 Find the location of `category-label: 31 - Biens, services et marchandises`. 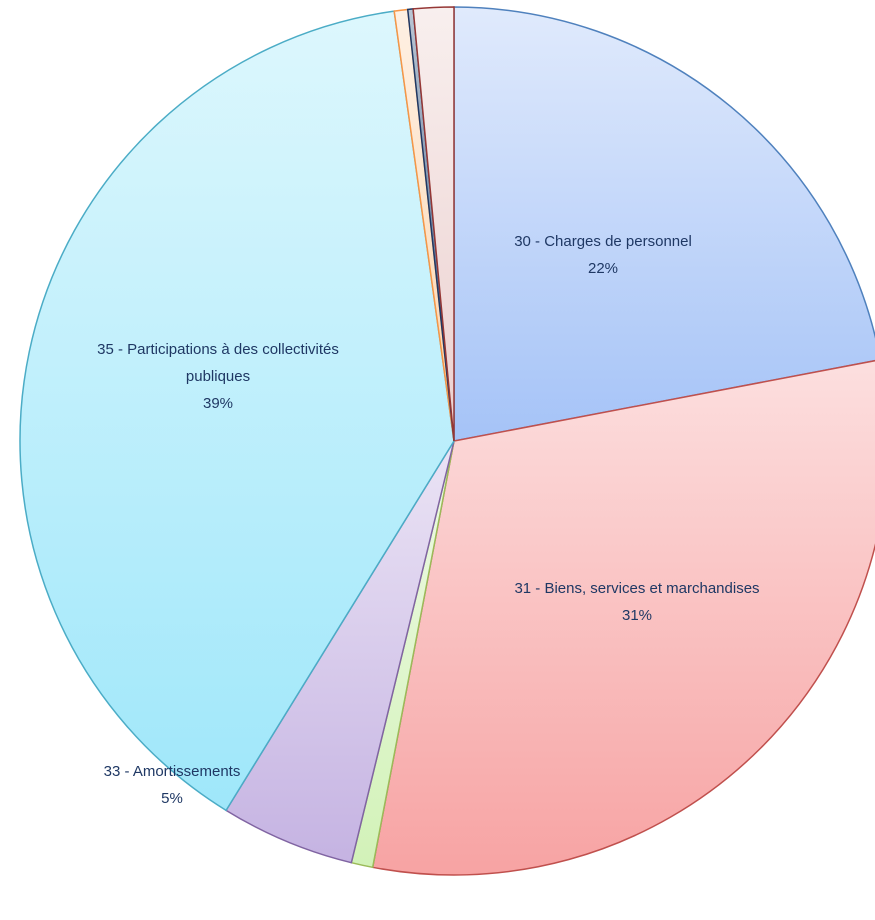

category-label: 31 - Biens, services et marchandises is located at coordinates (637, 588).